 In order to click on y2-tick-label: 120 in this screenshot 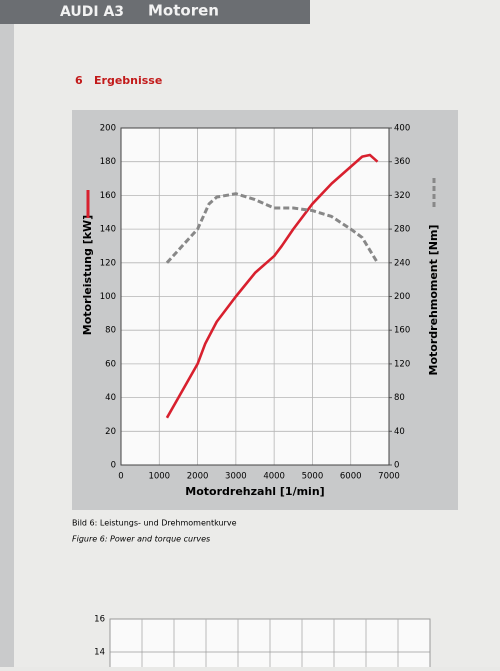, I will do `click(402, 364)`.